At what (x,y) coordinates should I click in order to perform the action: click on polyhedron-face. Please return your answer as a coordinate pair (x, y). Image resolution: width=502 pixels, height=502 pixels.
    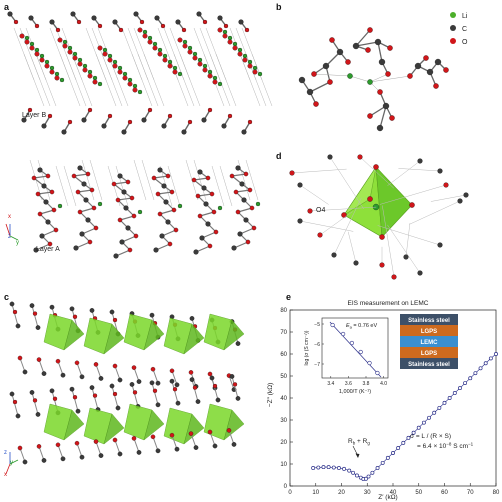
    Looking at the image, I should click on (394, 202).